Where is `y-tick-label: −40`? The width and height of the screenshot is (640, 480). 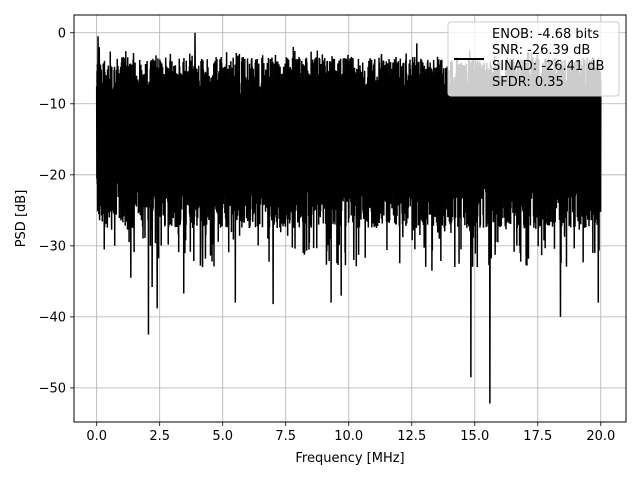 y-tick-label: −40 is located at coordinates (52, 317).